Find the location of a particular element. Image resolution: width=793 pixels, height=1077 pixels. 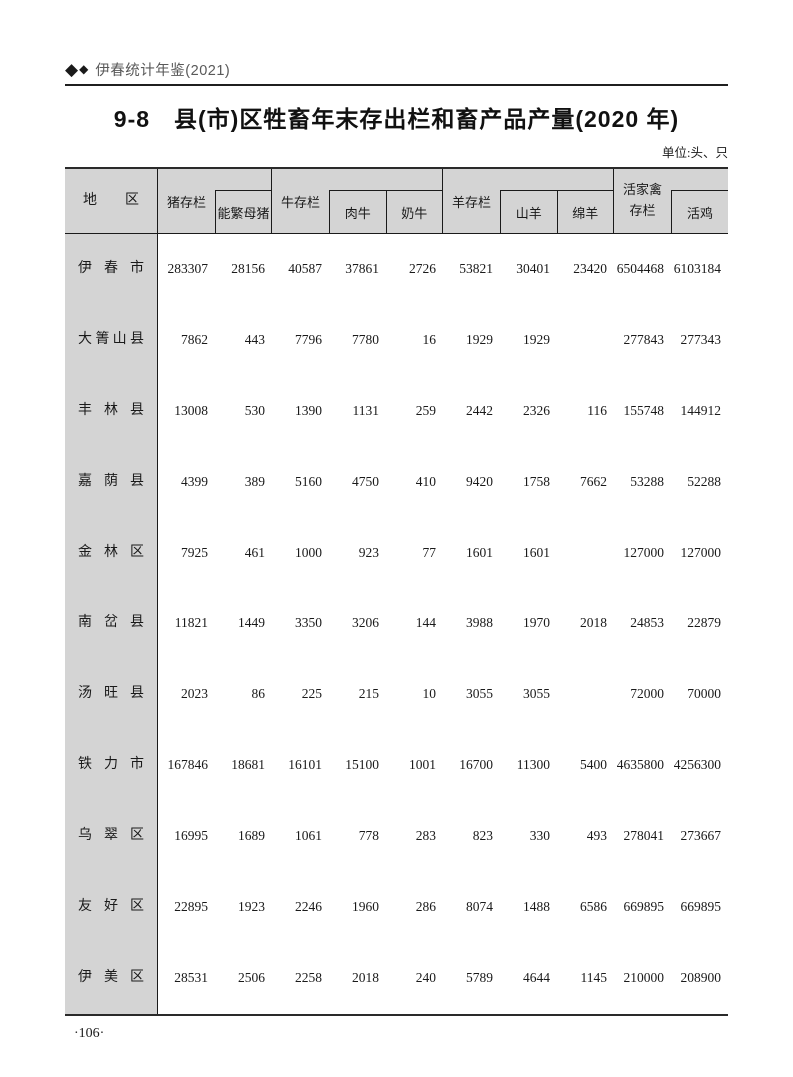

value-cell: 389 is located at coordinates (254, 481).